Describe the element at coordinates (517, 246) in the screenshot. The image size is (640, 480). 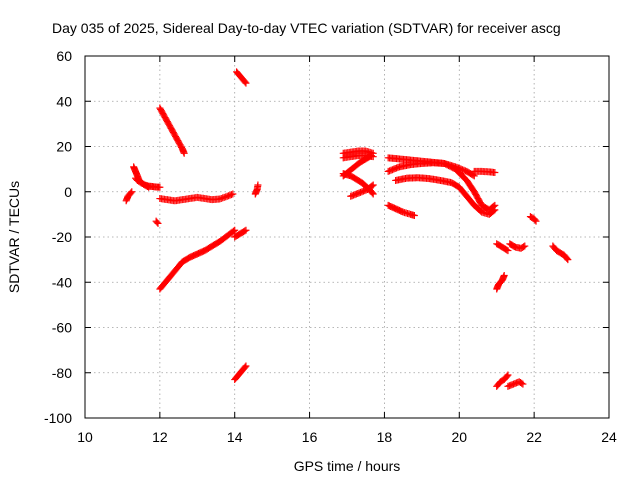
I see `series-s23` at that location.